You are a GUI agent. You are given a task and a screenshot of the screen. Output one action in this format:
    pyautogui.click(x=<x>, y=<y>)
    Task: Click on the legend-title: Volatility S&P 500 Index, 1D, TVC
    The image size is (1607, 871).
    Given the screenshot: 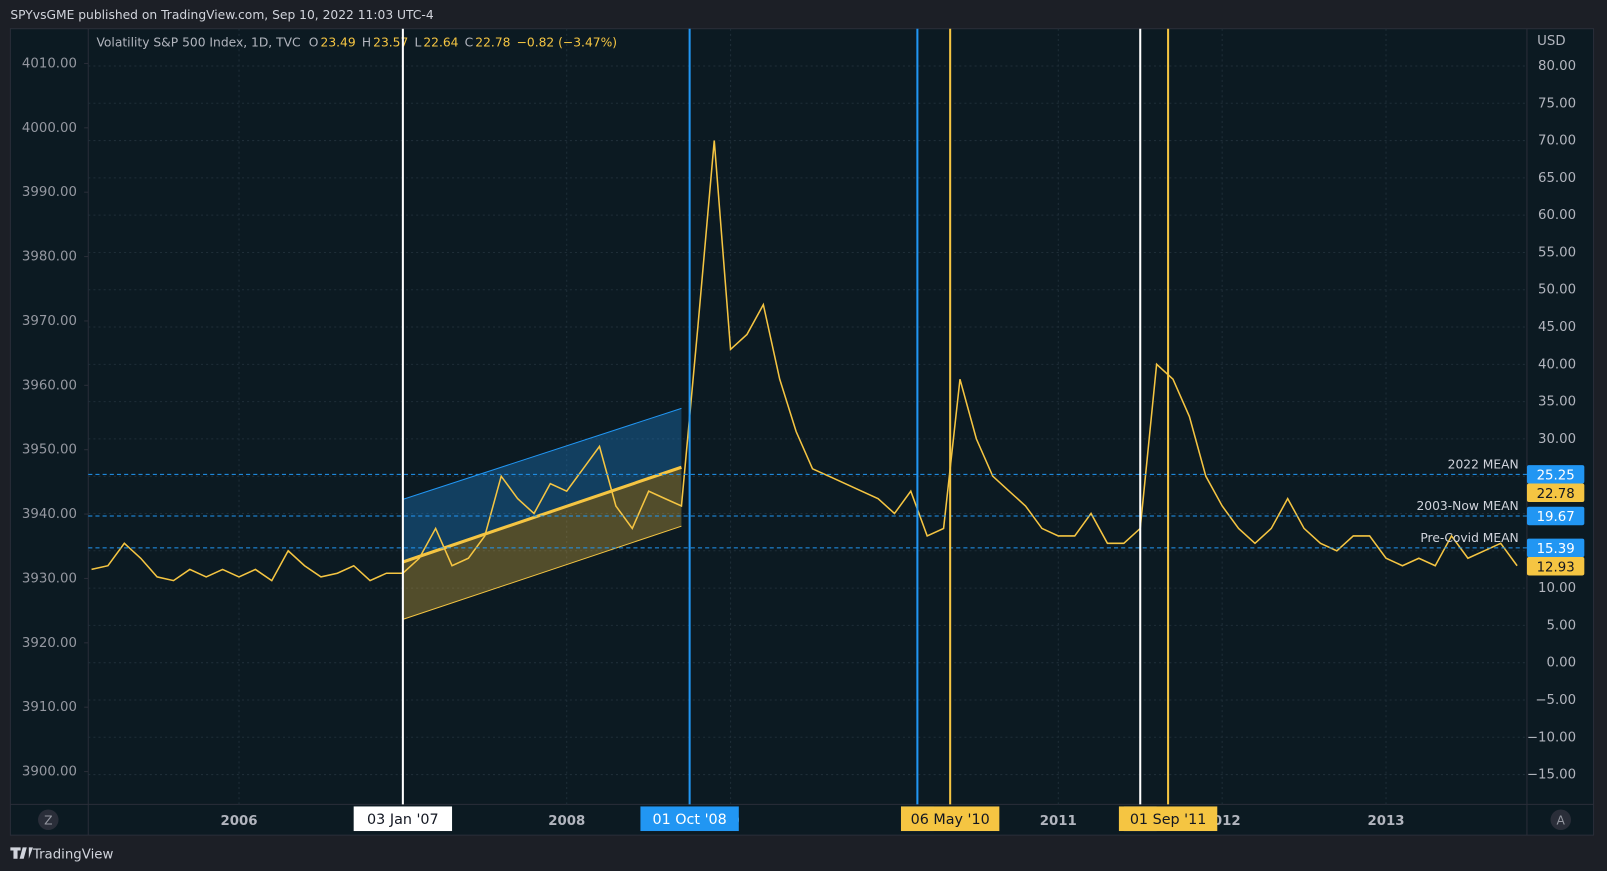 What is the action you would take?
    pyautogui.click(x=198, y=43)
    